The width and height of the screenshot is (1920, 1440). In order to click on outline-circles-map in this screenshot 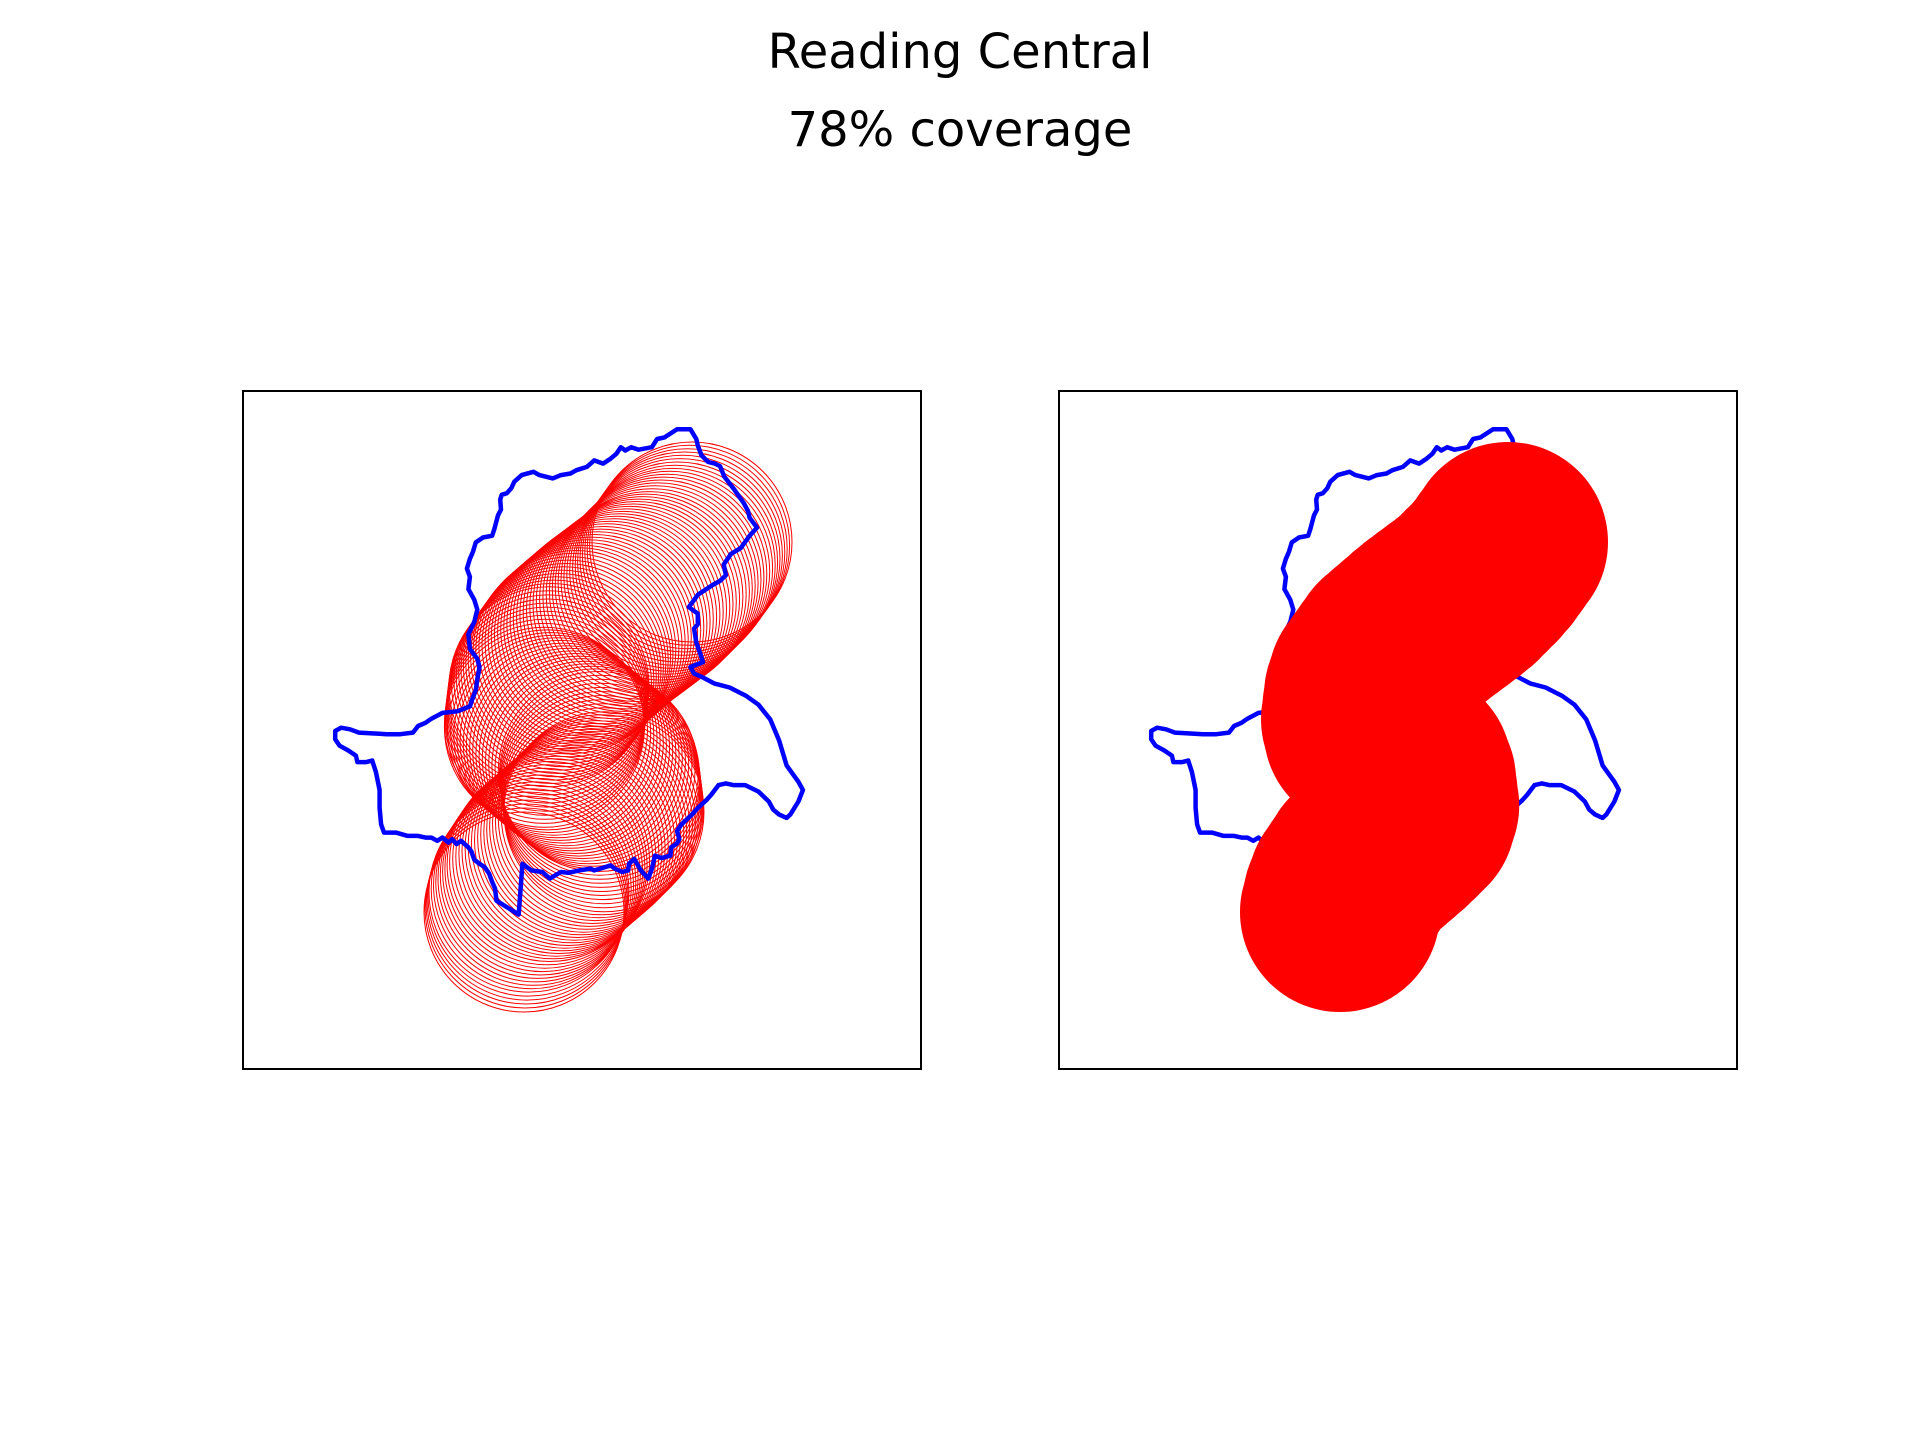, I will do `click(569, 719)`.